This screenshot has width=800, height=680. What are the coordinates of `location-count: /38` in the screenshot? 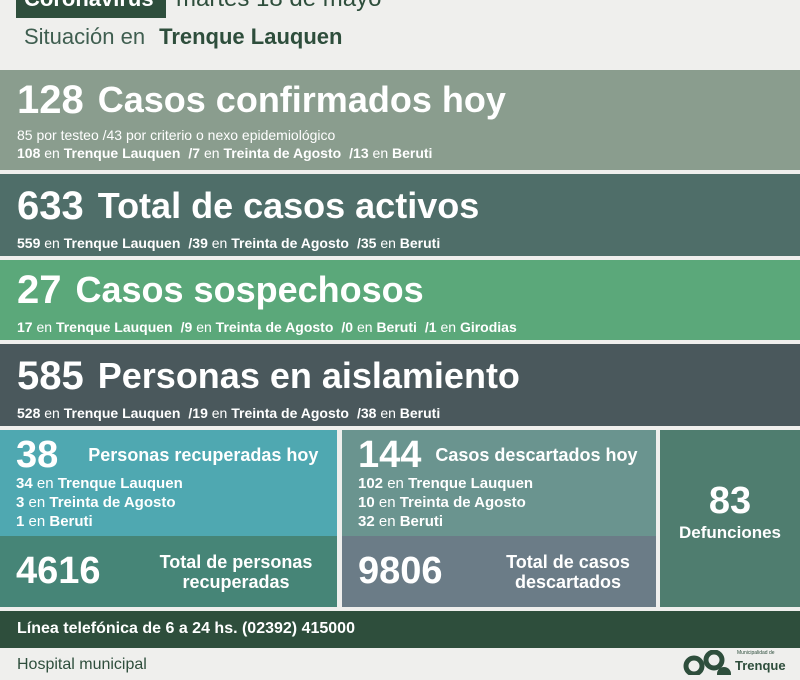 It's located at (366, 413).